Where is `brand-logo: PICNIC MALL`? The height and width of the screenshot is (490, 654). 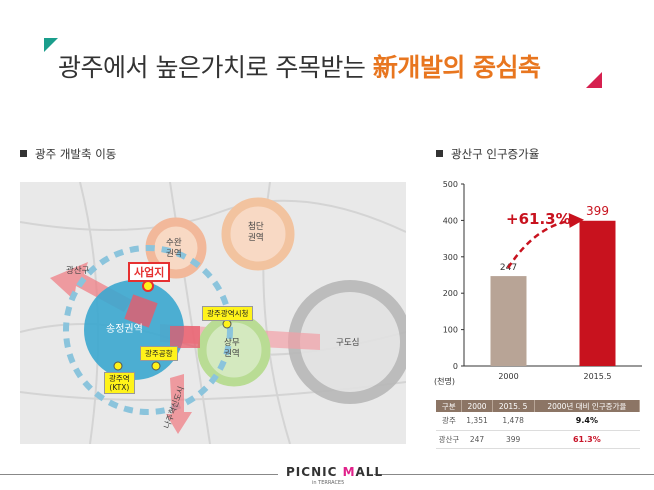 brand-logo: PICNIC MALL is located at coordinates (334, 472).